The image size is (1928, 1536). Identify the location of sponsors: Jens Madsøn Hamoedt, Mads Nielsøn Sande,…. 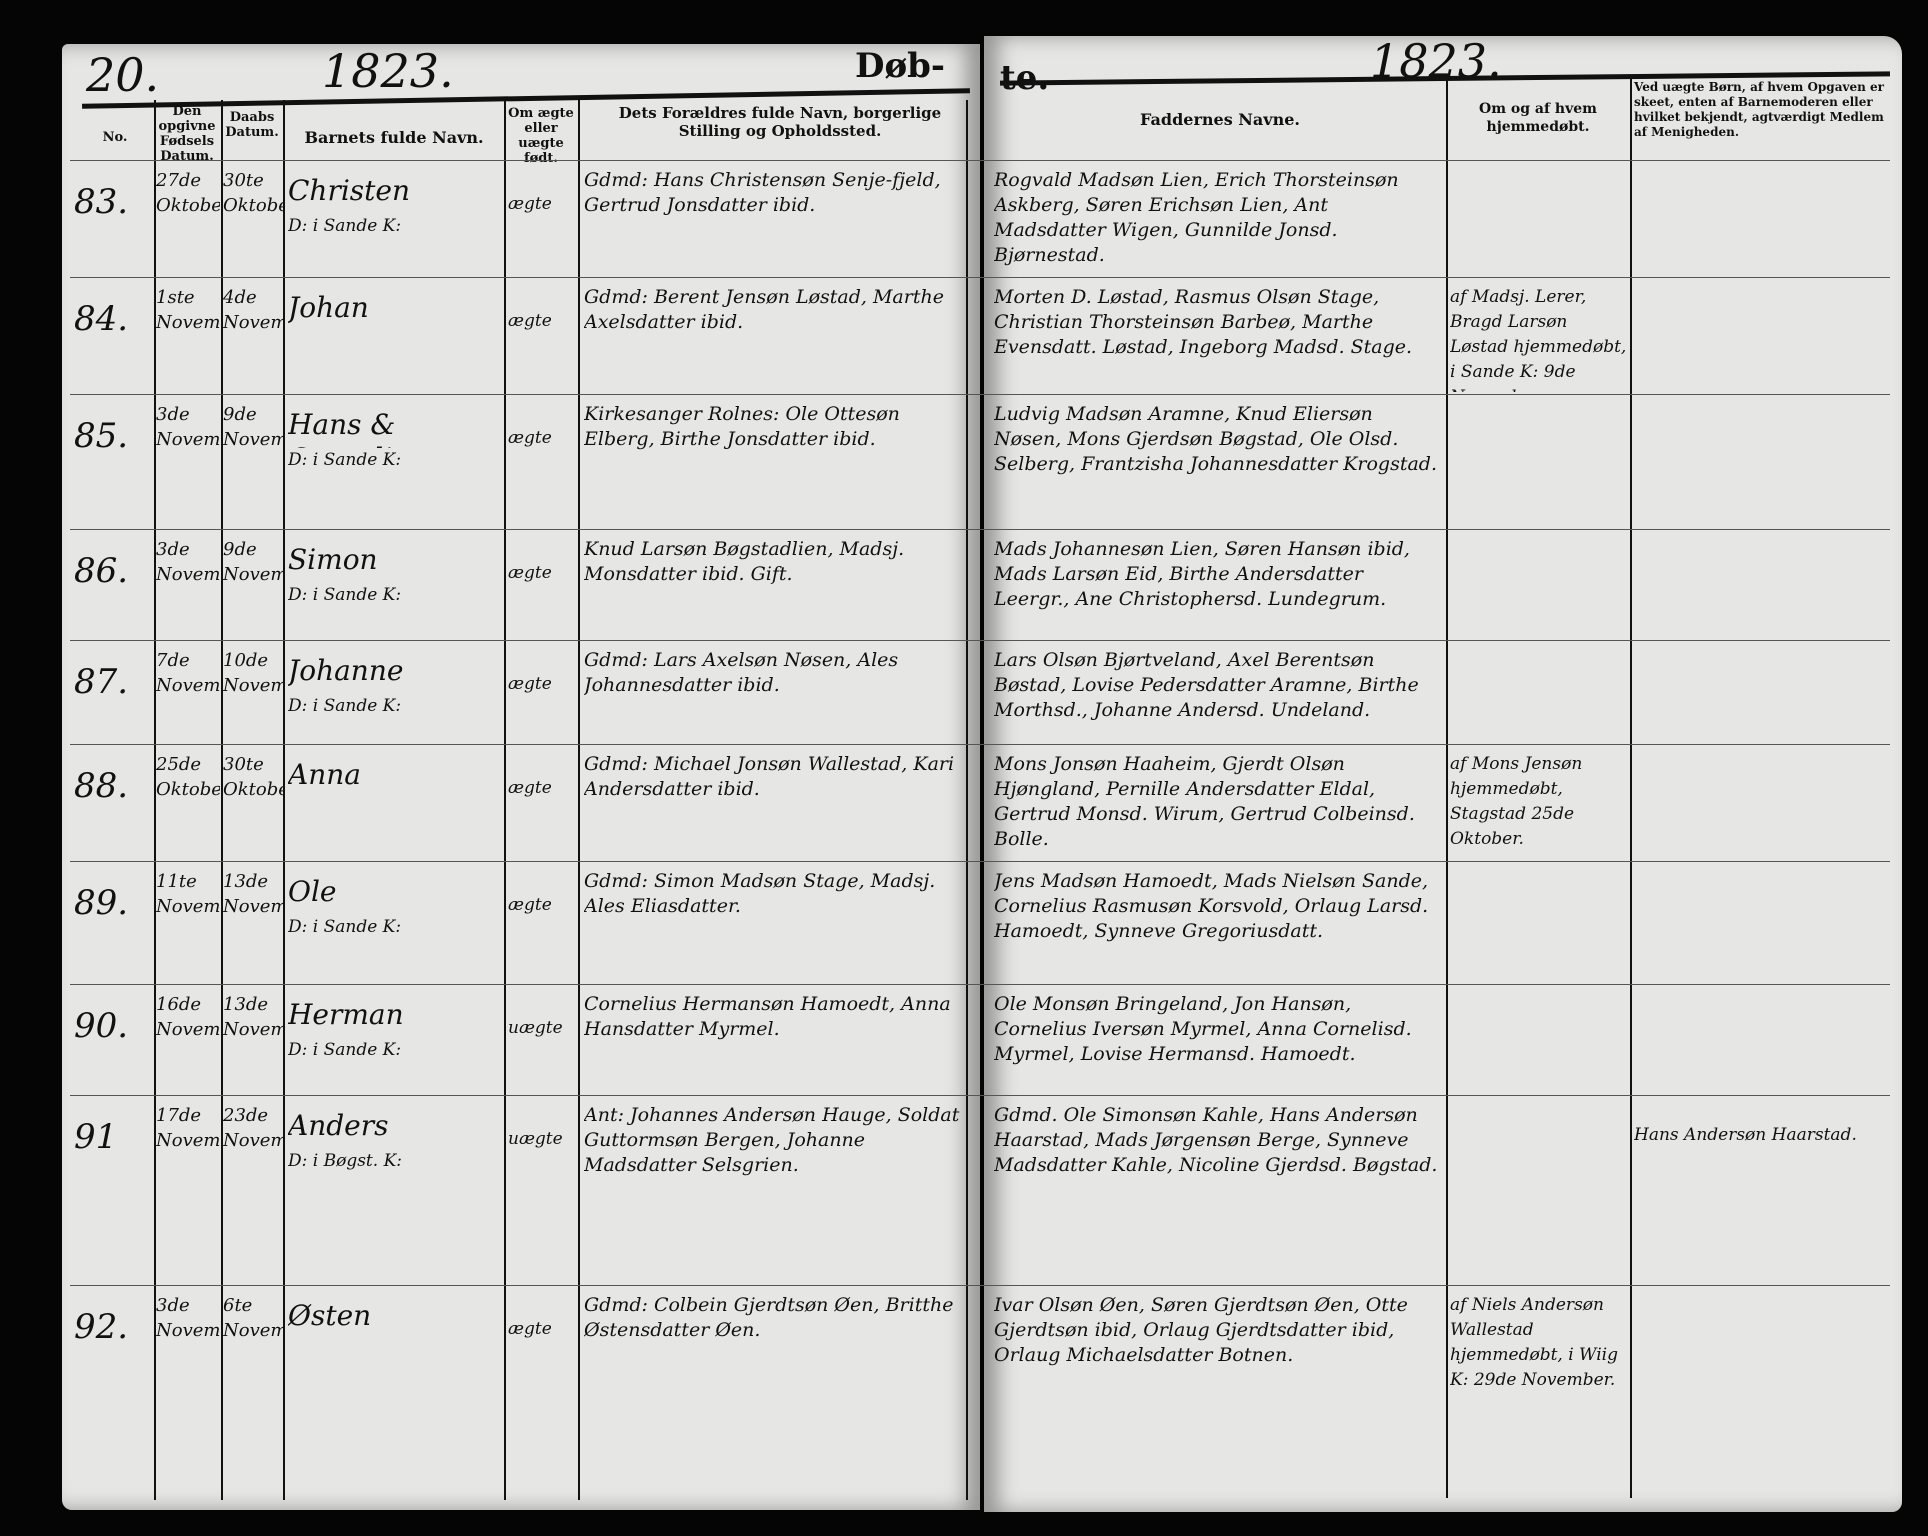
(1211, 906).